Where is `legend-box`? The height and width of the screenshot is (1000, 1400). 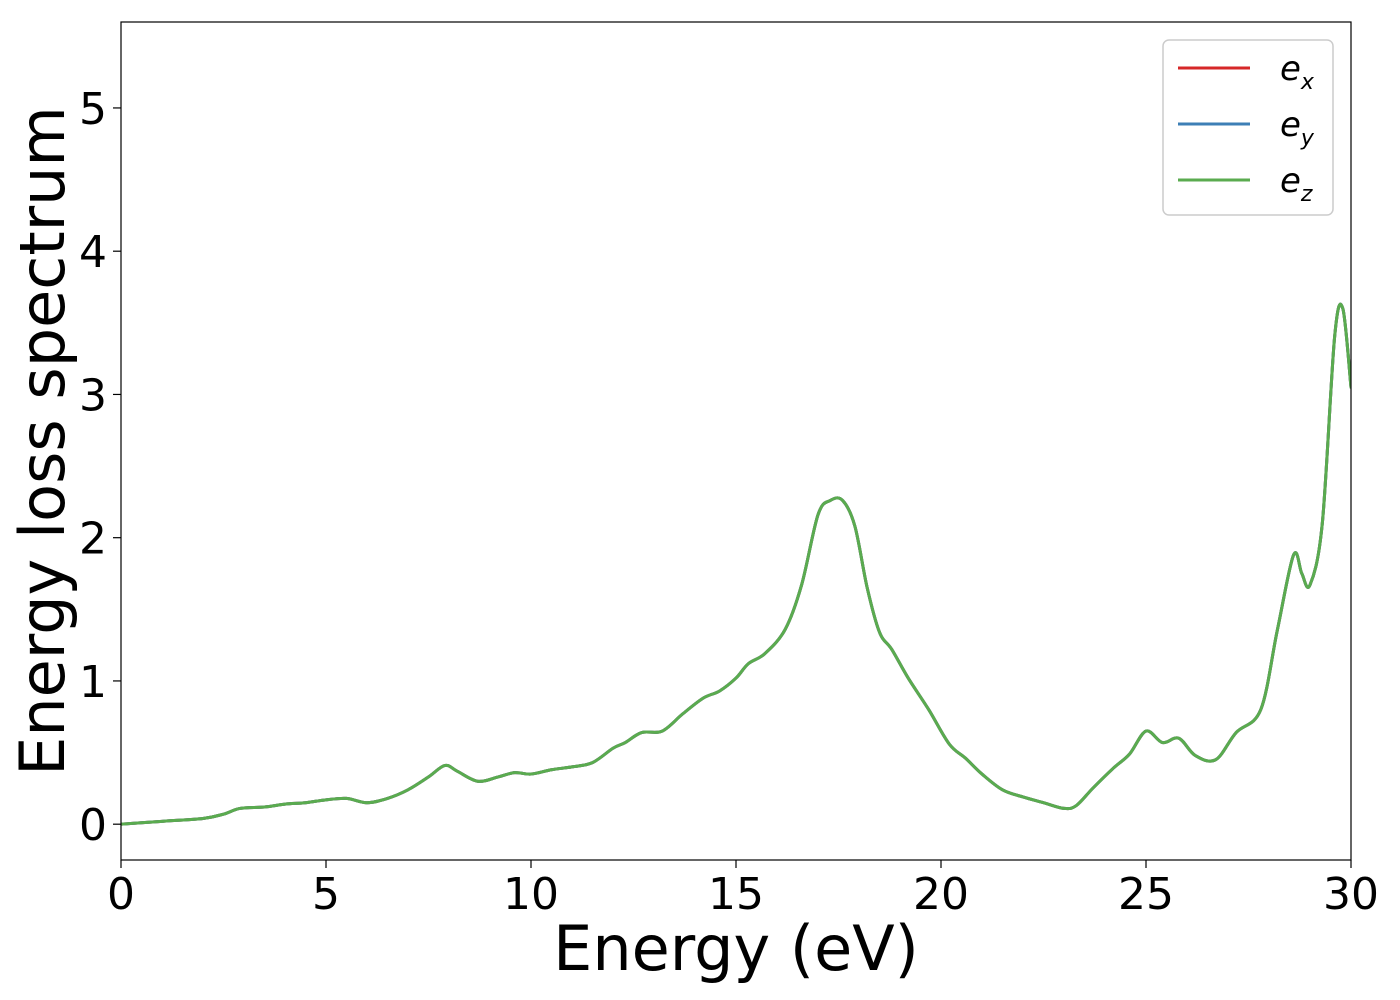
legend-box is located at coordinates (1248, 127).